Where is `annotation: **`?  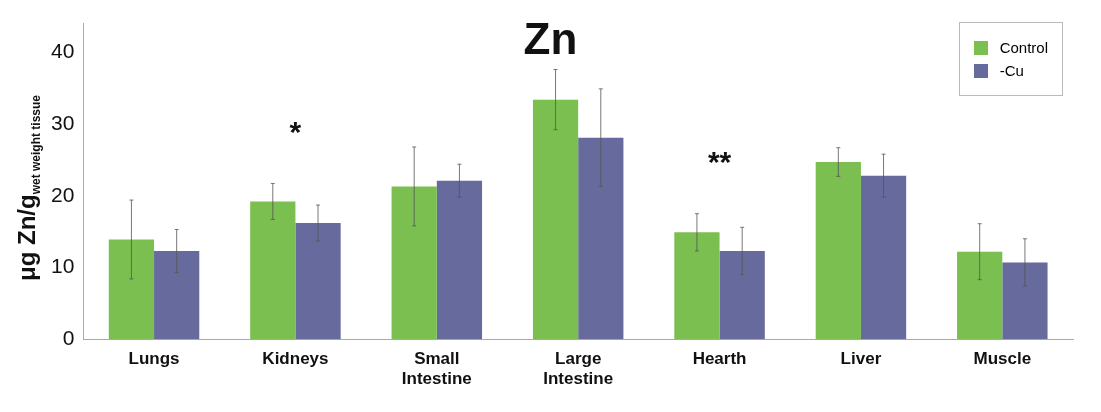 annotation: ** is located at coordinates (719, 161).